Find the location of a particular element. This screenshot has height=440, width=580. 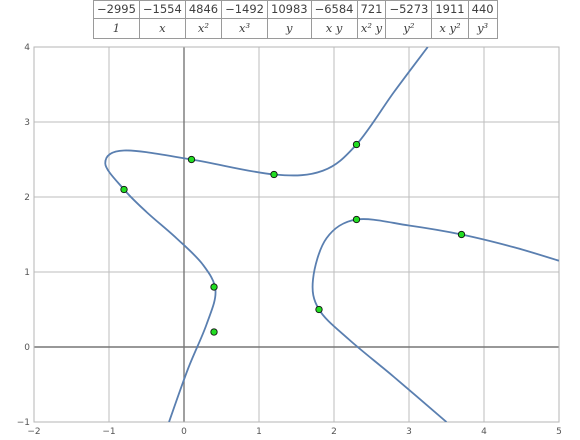

x-tick-label: 5 is located at coordinates (559, 432).